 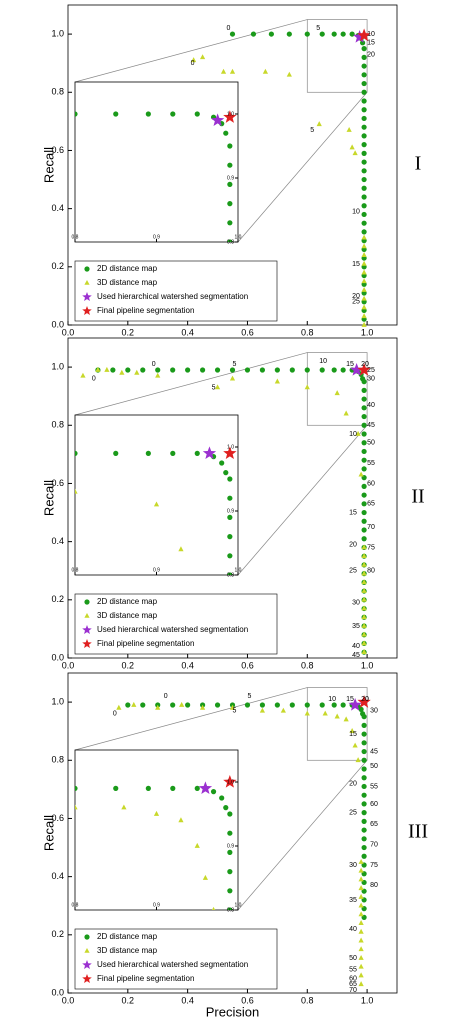 I want to click on annotation: 10, so click(x=371, y=34).